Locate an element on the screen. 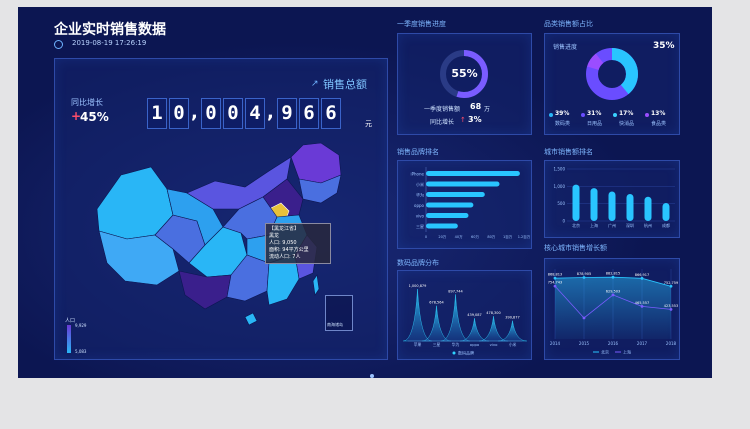 The image size is (750, 429). area-fill is located at coordinates (613, 308).